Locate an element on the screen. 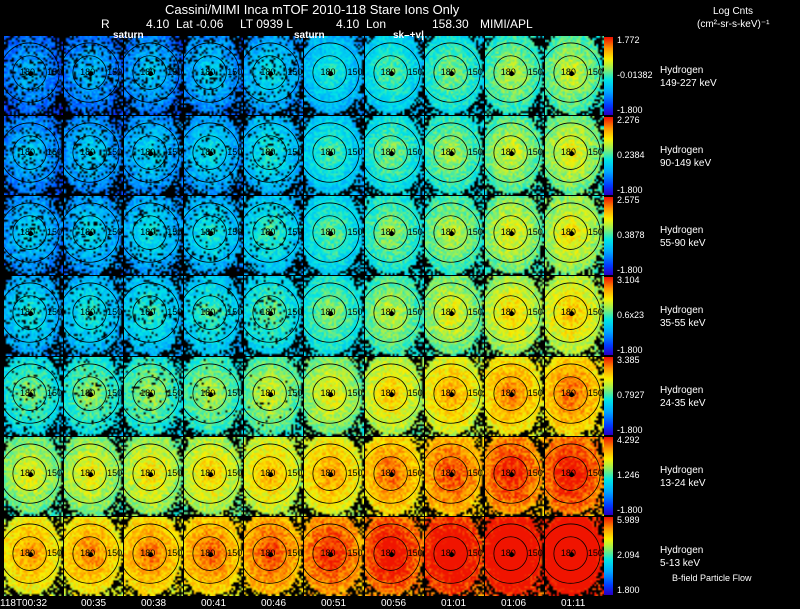  panel-r6-c9: 180 150 is located at coordinates (574, 556).